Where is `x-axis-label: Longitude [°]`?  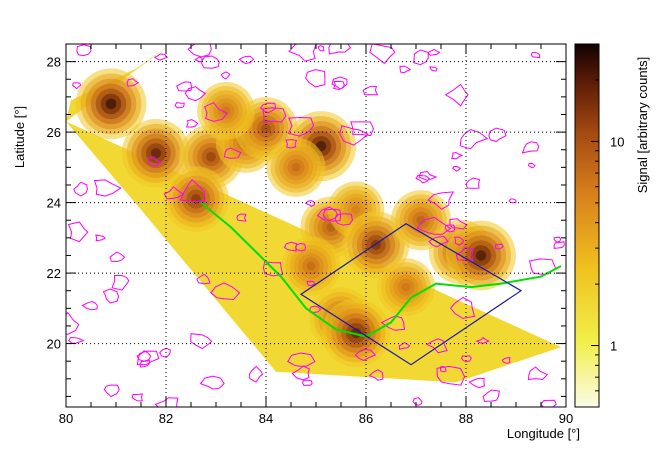 x-axis-label: Longitude [°] is located at coordinates (543, 433).